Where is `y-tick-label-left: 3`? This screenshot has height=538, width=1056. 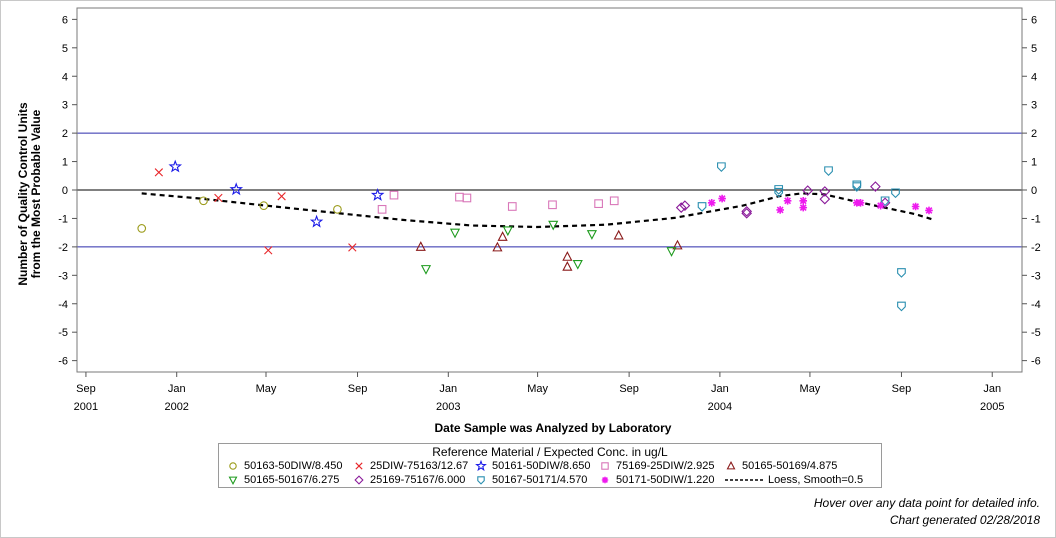 y-tick-label-left: 3 is located at coordinates (65, 106).